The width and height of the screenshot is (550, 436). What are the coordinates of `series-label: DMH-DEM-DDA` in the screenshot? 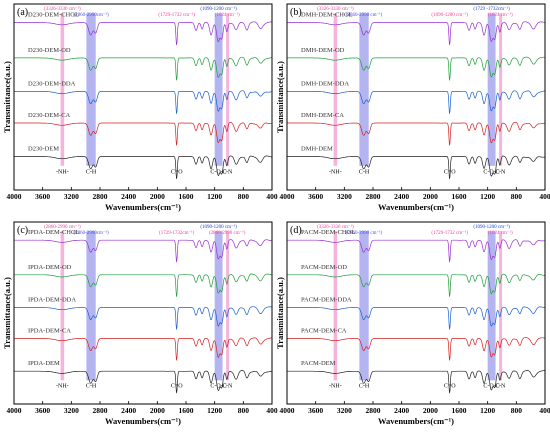 It's located at (325, 83).